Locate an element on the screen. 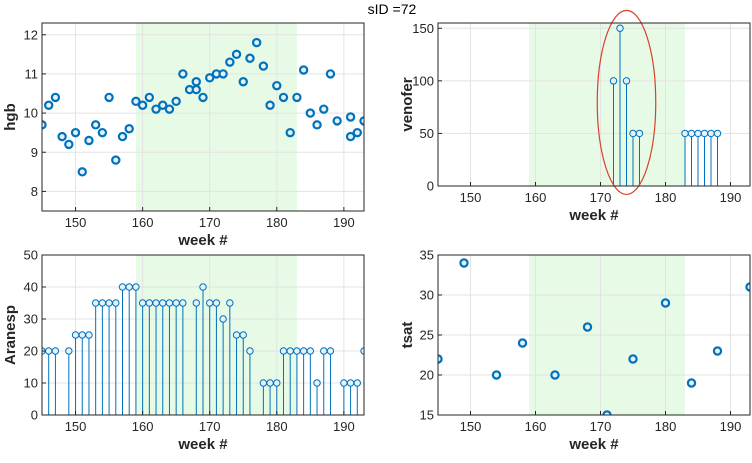  hgb-series is located at coordinates (203, 107).